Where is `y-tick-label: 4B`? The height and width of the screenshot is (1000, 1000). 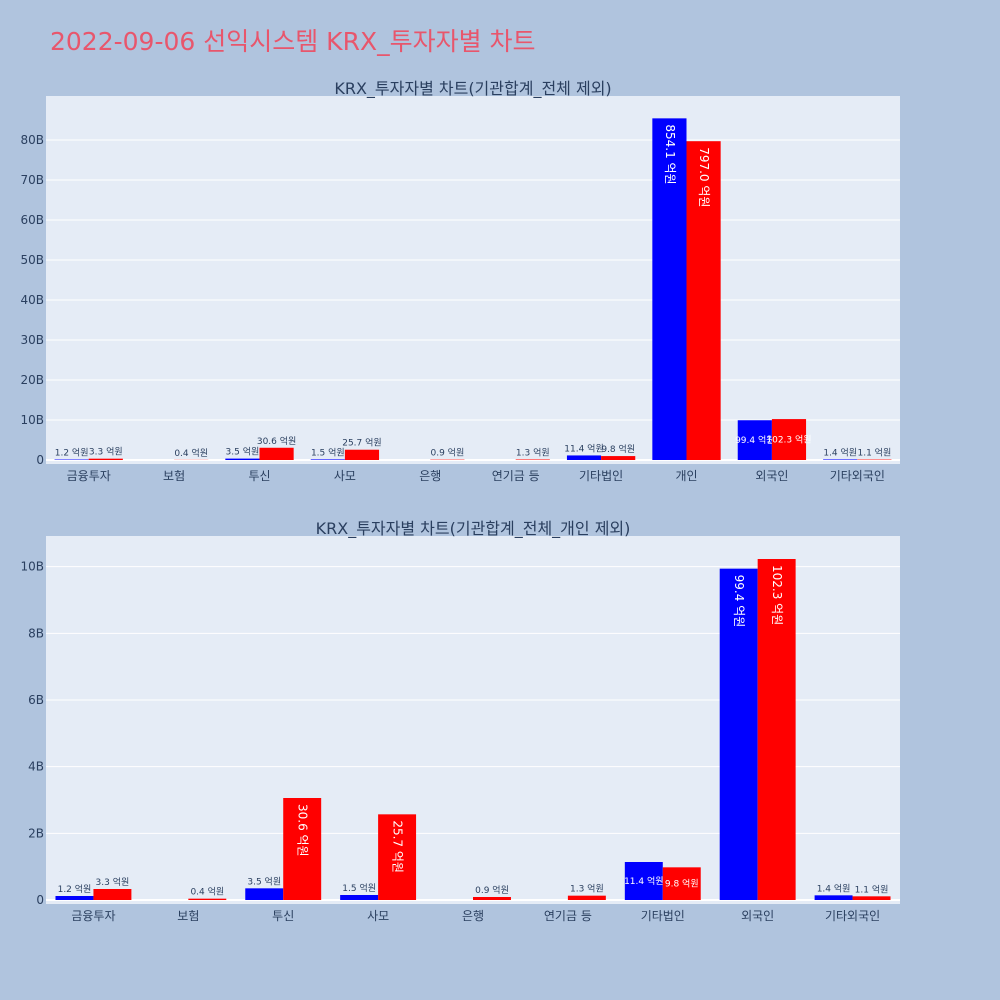 y-tick-label: 4B is located at coordinates (36, 767).